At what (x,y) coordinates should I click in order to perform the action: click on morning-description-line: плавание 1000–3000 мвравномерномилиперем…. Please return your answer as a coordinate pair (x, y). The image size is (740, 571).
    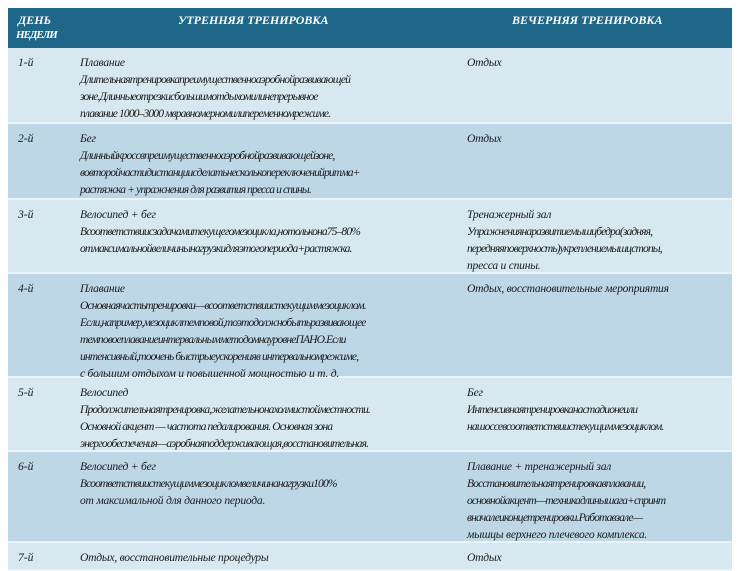
    Looking at the image, I should click on (205, 113).